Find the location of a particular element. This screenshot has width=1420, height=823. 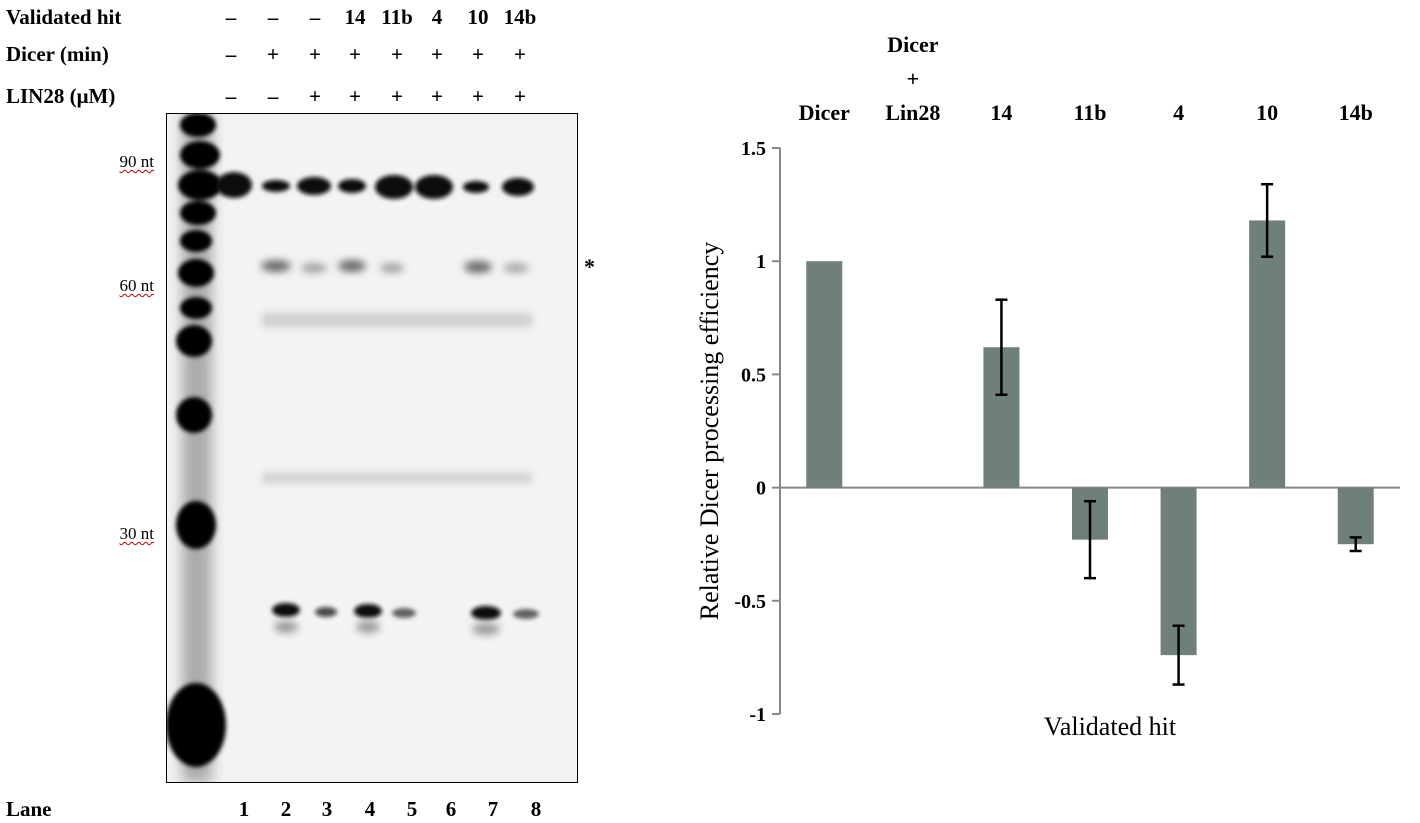

y-tick-label: -1 is located at coordinates (757, 715).